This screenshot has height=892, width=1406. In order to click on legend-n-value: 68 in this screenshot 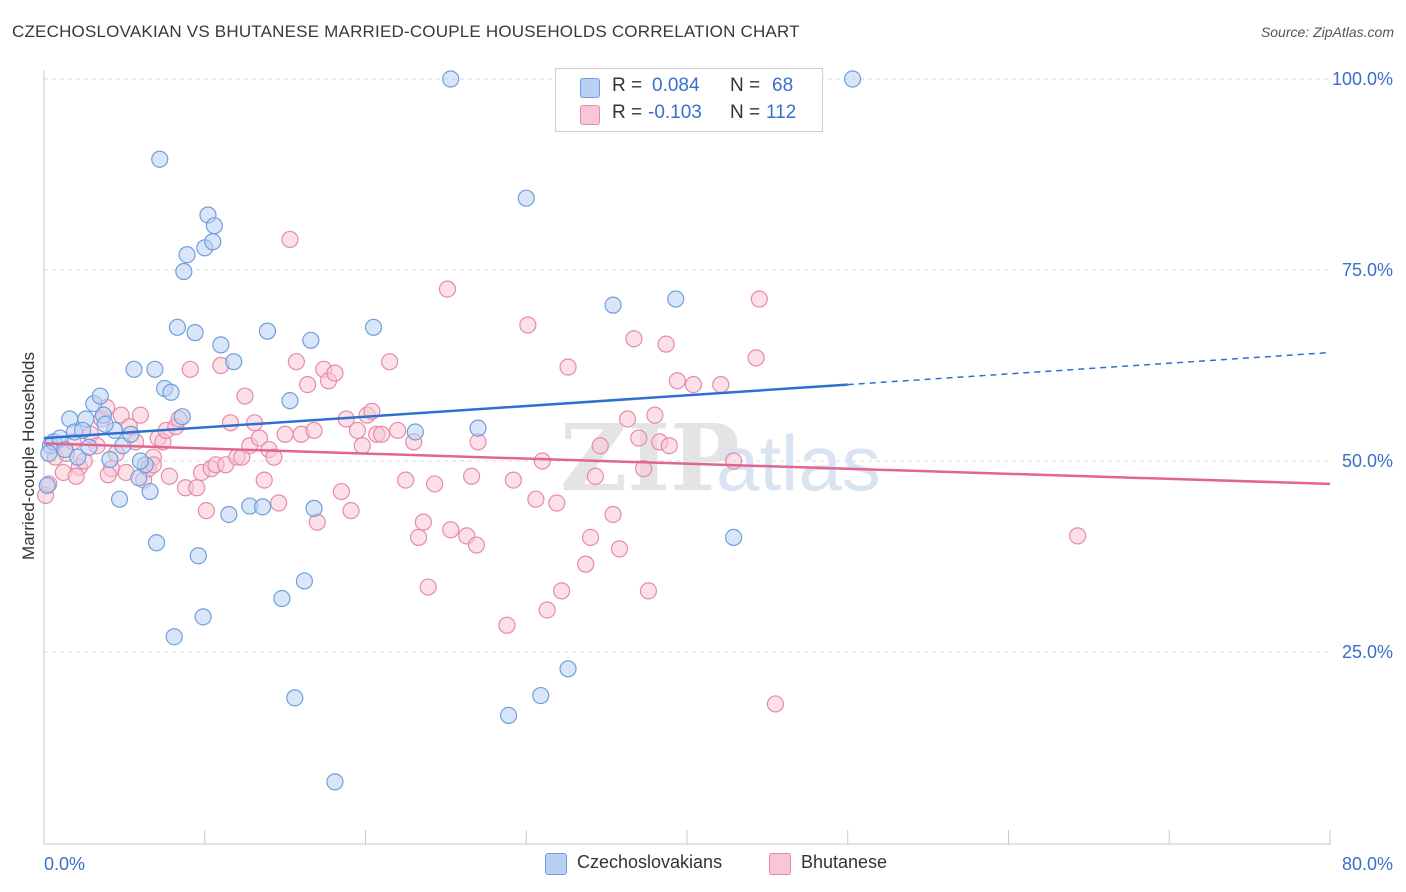, I will do `click(783, 85)`.